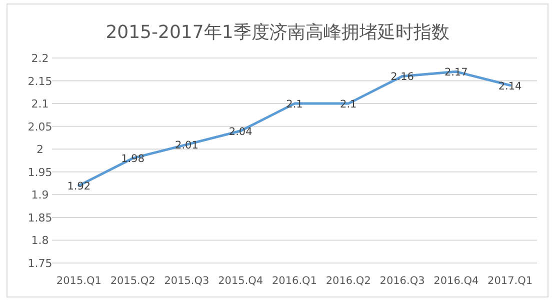  What do you see at coordinates (278, 32) in the screenshot?
I see `chart-title: 2015-2017年1季度济南高峰拥堵延时指数` at bounding box center [278, 32].